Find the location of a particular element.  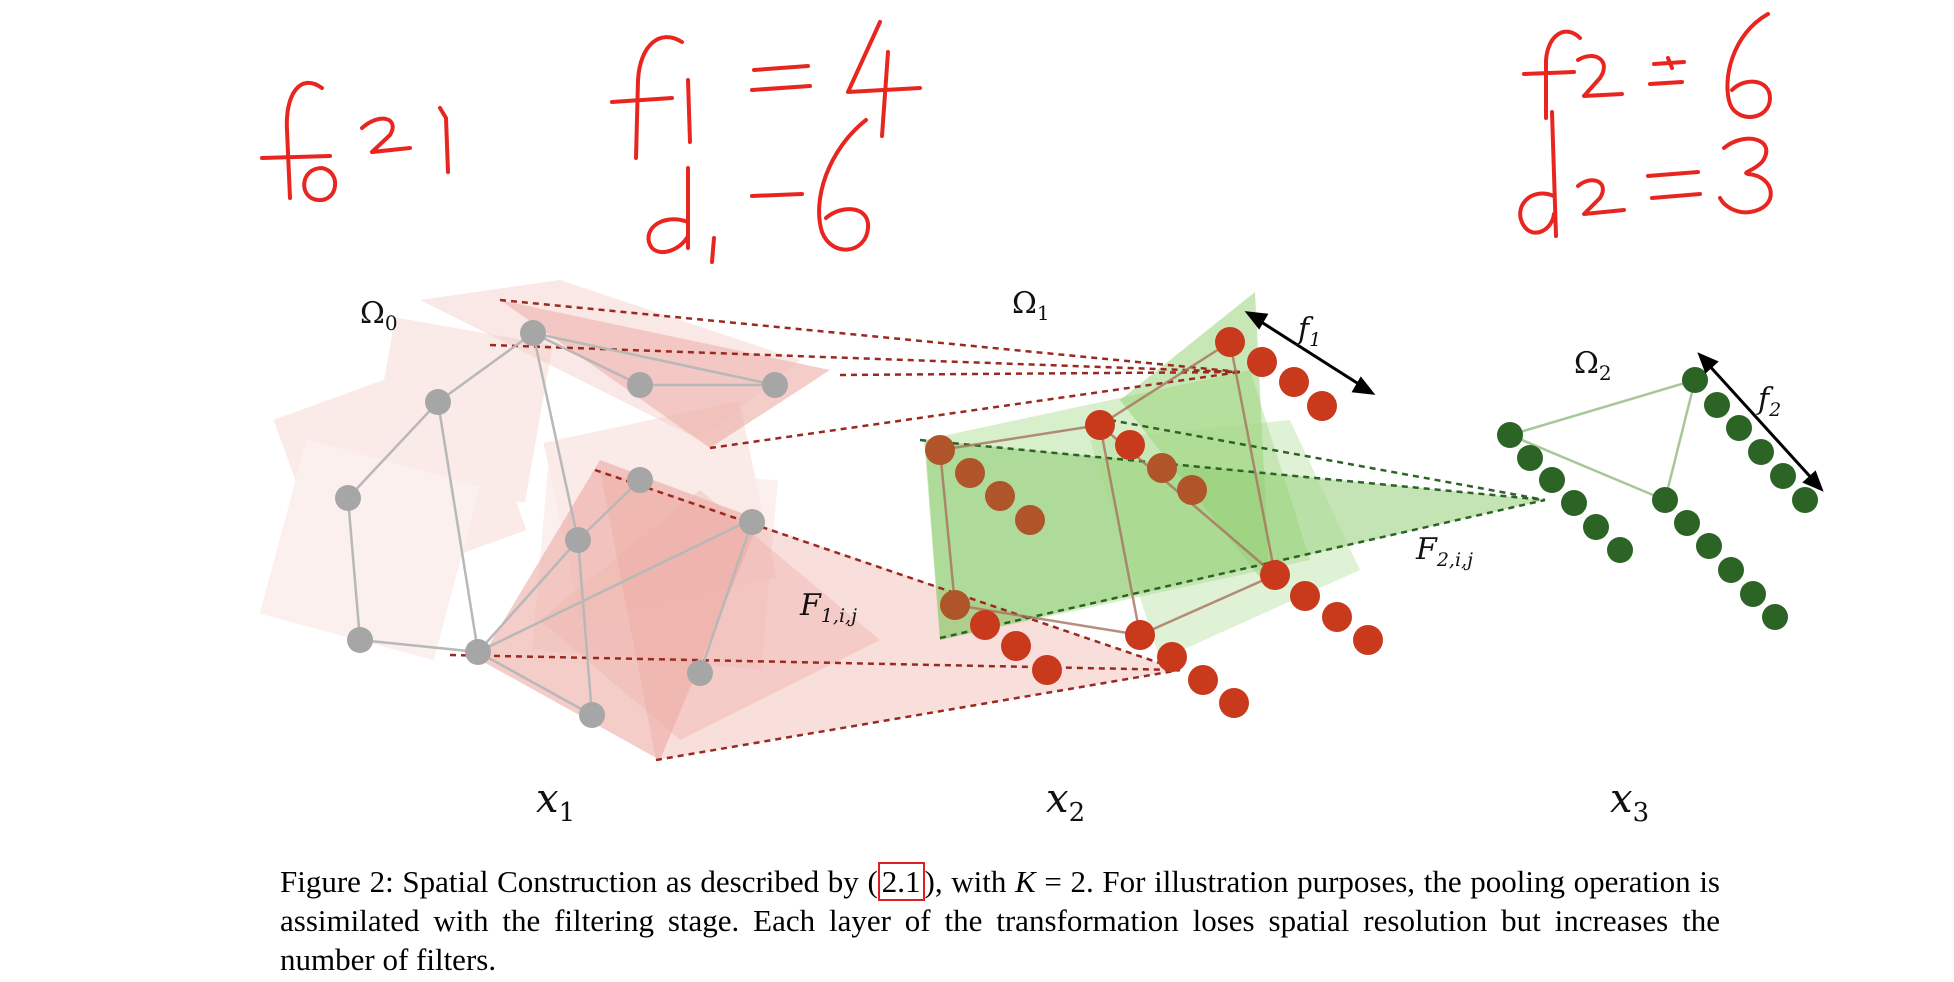

caption-k-symbol: K is located at coordinates (1025, 881).